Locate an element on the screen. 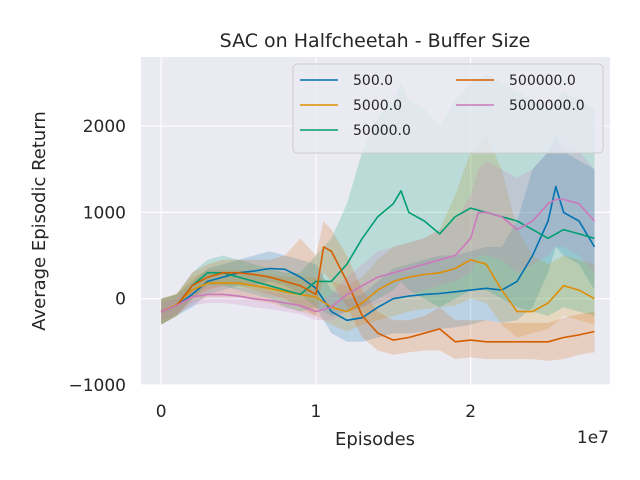 The height and width of the screenshot is (480, 640). x-tick-labels: 0 1 2 is located at coordinates (316, 412).